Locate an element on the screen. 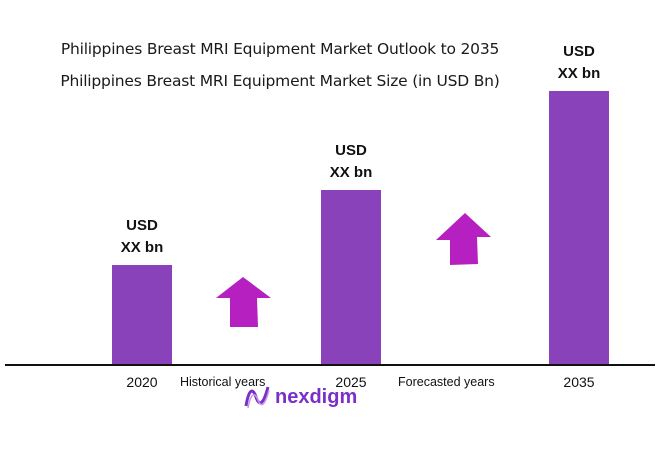  nexdigm-logo-icon is located at coordinates (257, 397).